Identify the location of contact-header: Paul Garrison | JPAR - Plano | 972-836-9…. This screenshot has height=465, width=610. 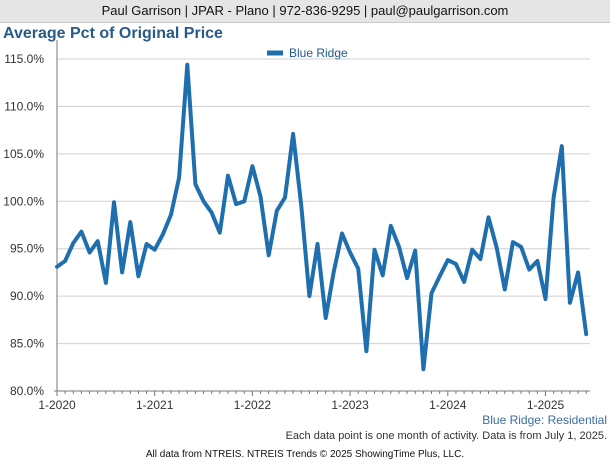
(305, 11).